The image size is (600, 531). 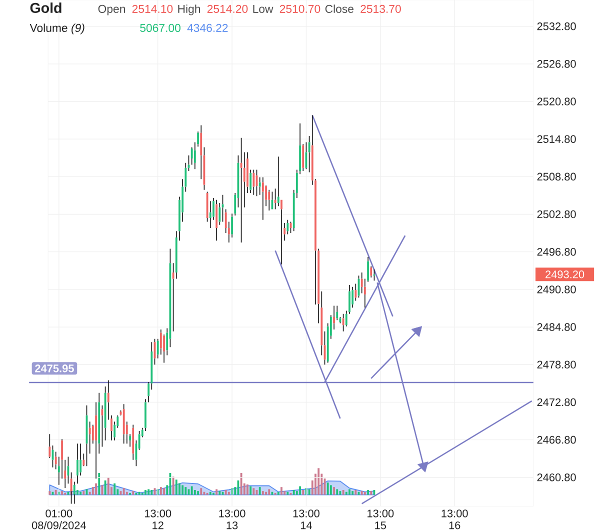 I want to click on x-tick-label: 13:00 12, so click(x=158, y=520).